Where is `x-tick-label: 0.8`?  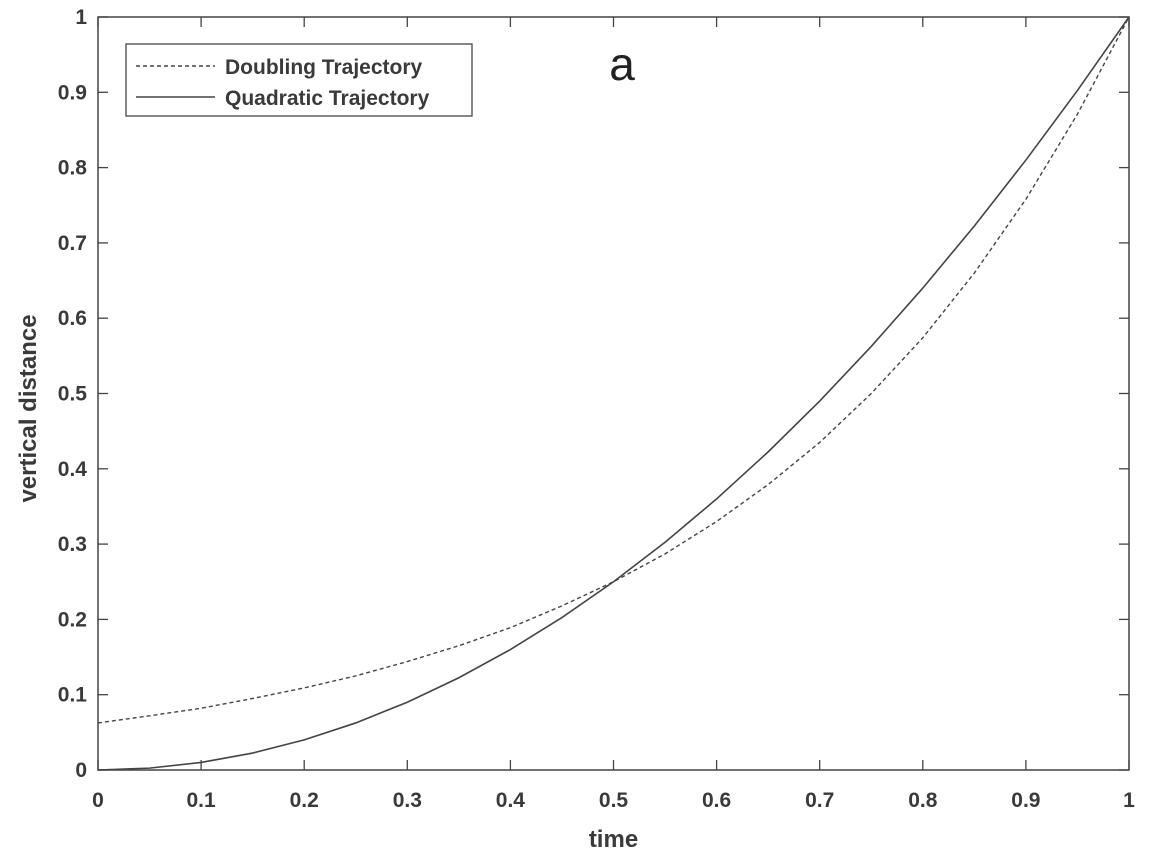 x-tick-label: 0.8 is located at coordinates (923, 800).